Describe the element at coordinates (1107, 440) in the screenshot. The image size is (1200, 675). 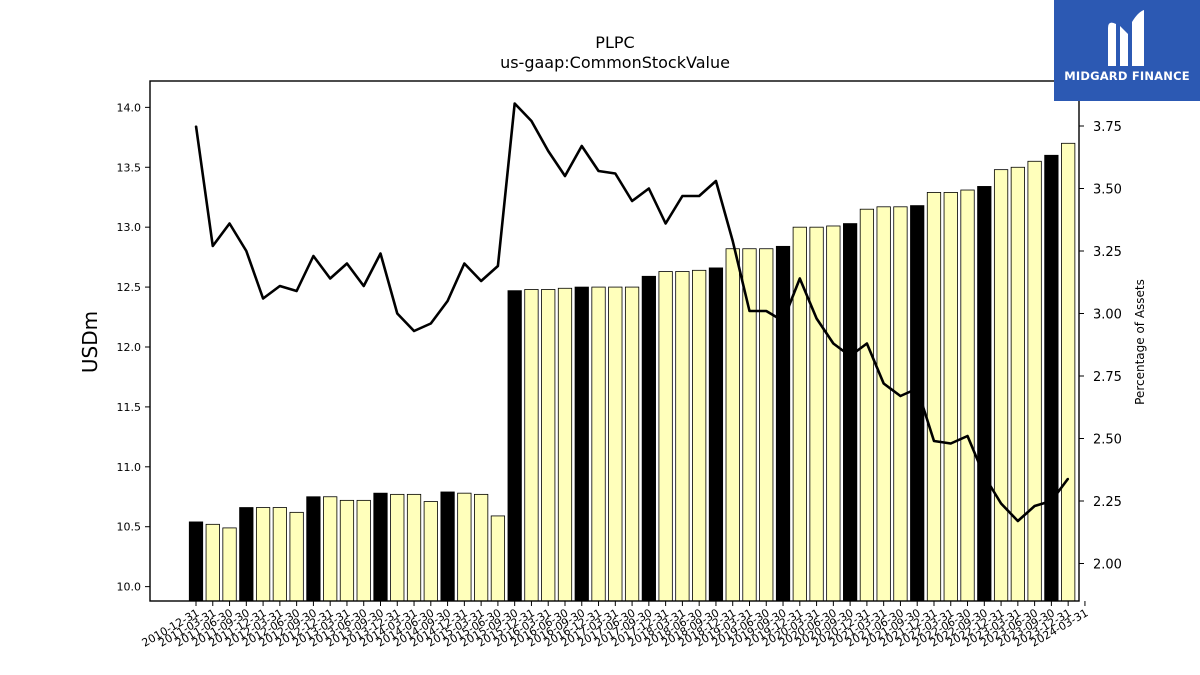
I see `y2-tick-label: 2.50` at that location.